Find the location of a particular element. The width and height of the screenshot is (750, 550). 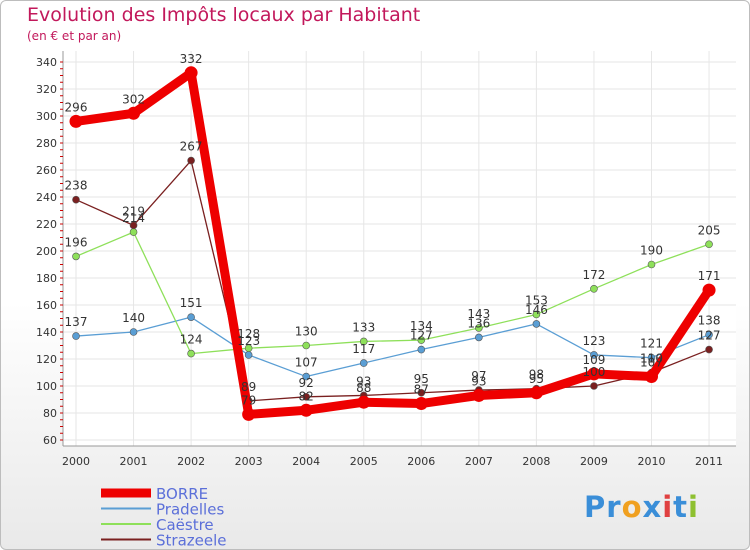

data-label: 296 is located at coordinates (76, 107).